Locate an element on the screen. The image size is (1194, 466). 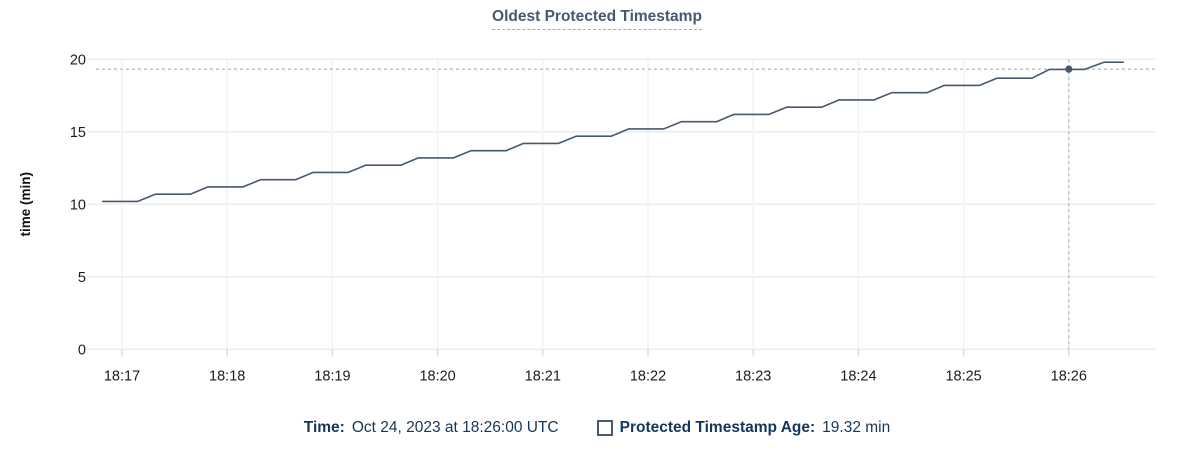
legend-hover-time: Time: Oct 24, 2023 at 18:26:00 UTC is located at coordinates (431, 428).